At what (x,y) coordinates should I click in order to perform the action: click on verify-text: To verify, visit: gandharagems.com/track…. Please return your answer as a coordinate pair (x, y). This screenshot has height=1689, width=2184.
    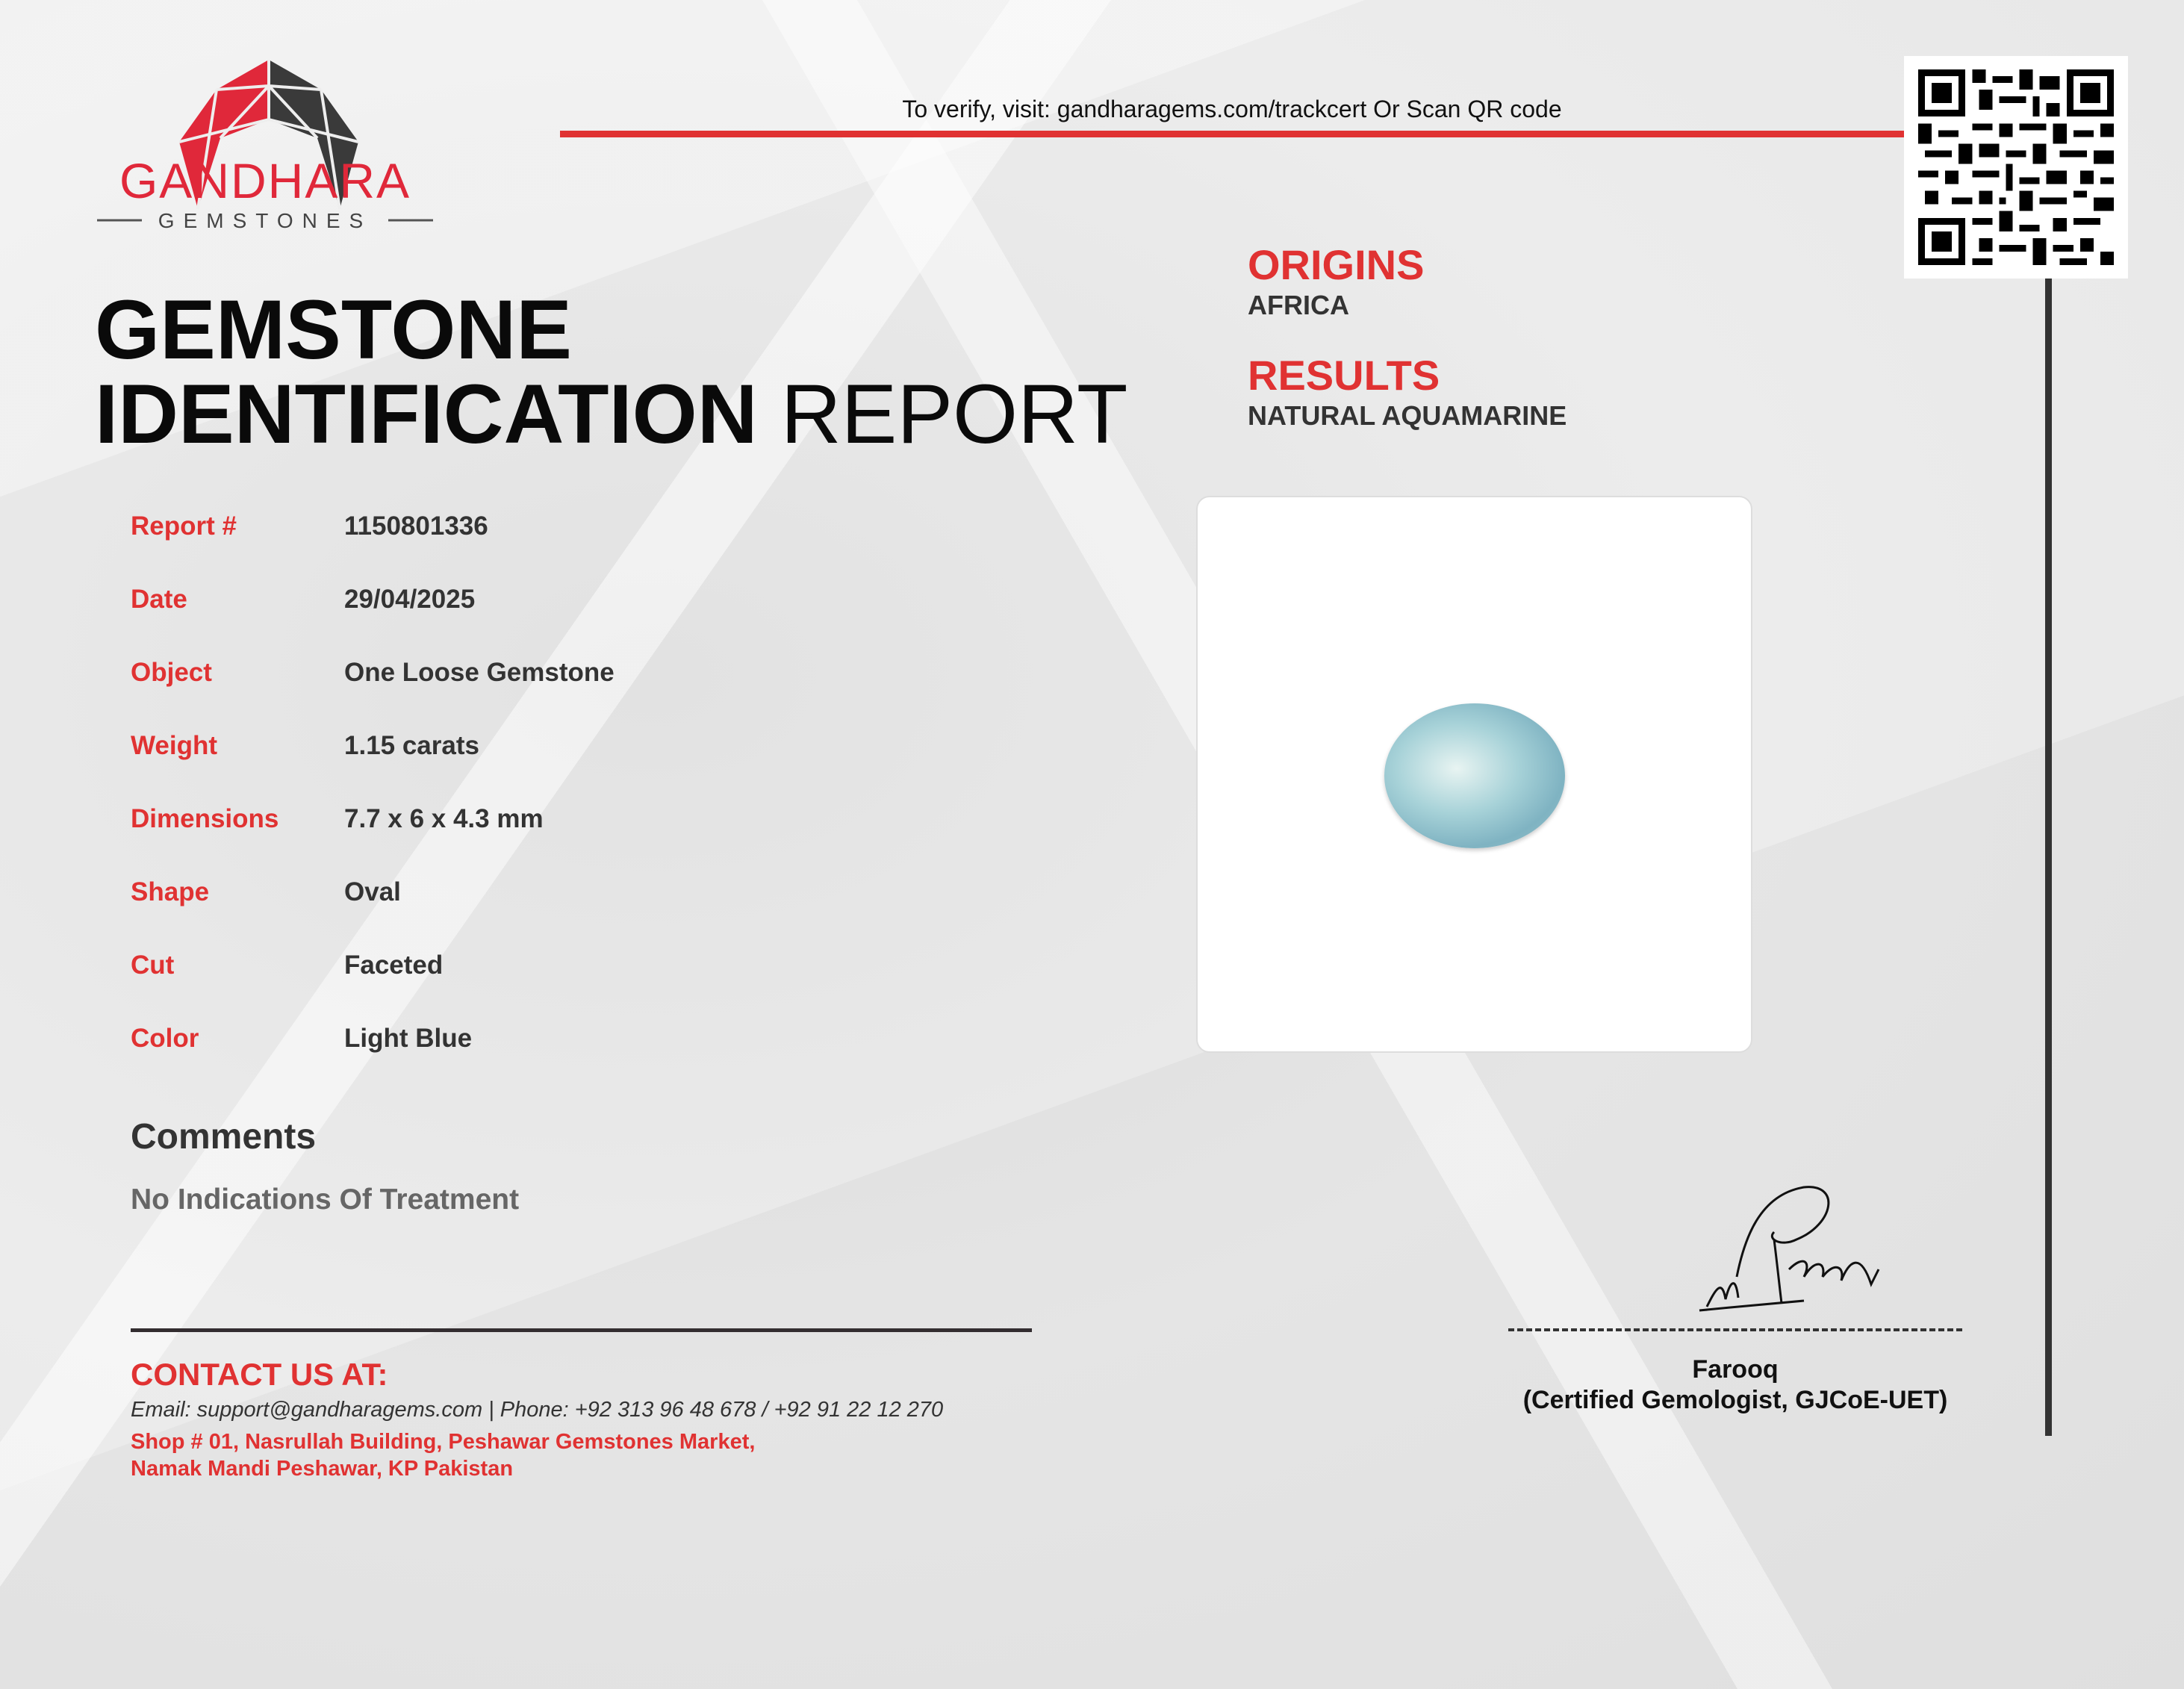
    Looking at the image, I should click on (1232, 109).